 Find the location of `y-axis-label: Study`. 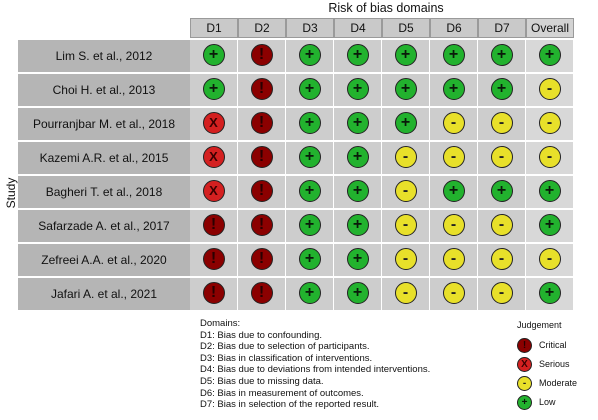

y-axis-label: Study is located at coordinates (11, 193).